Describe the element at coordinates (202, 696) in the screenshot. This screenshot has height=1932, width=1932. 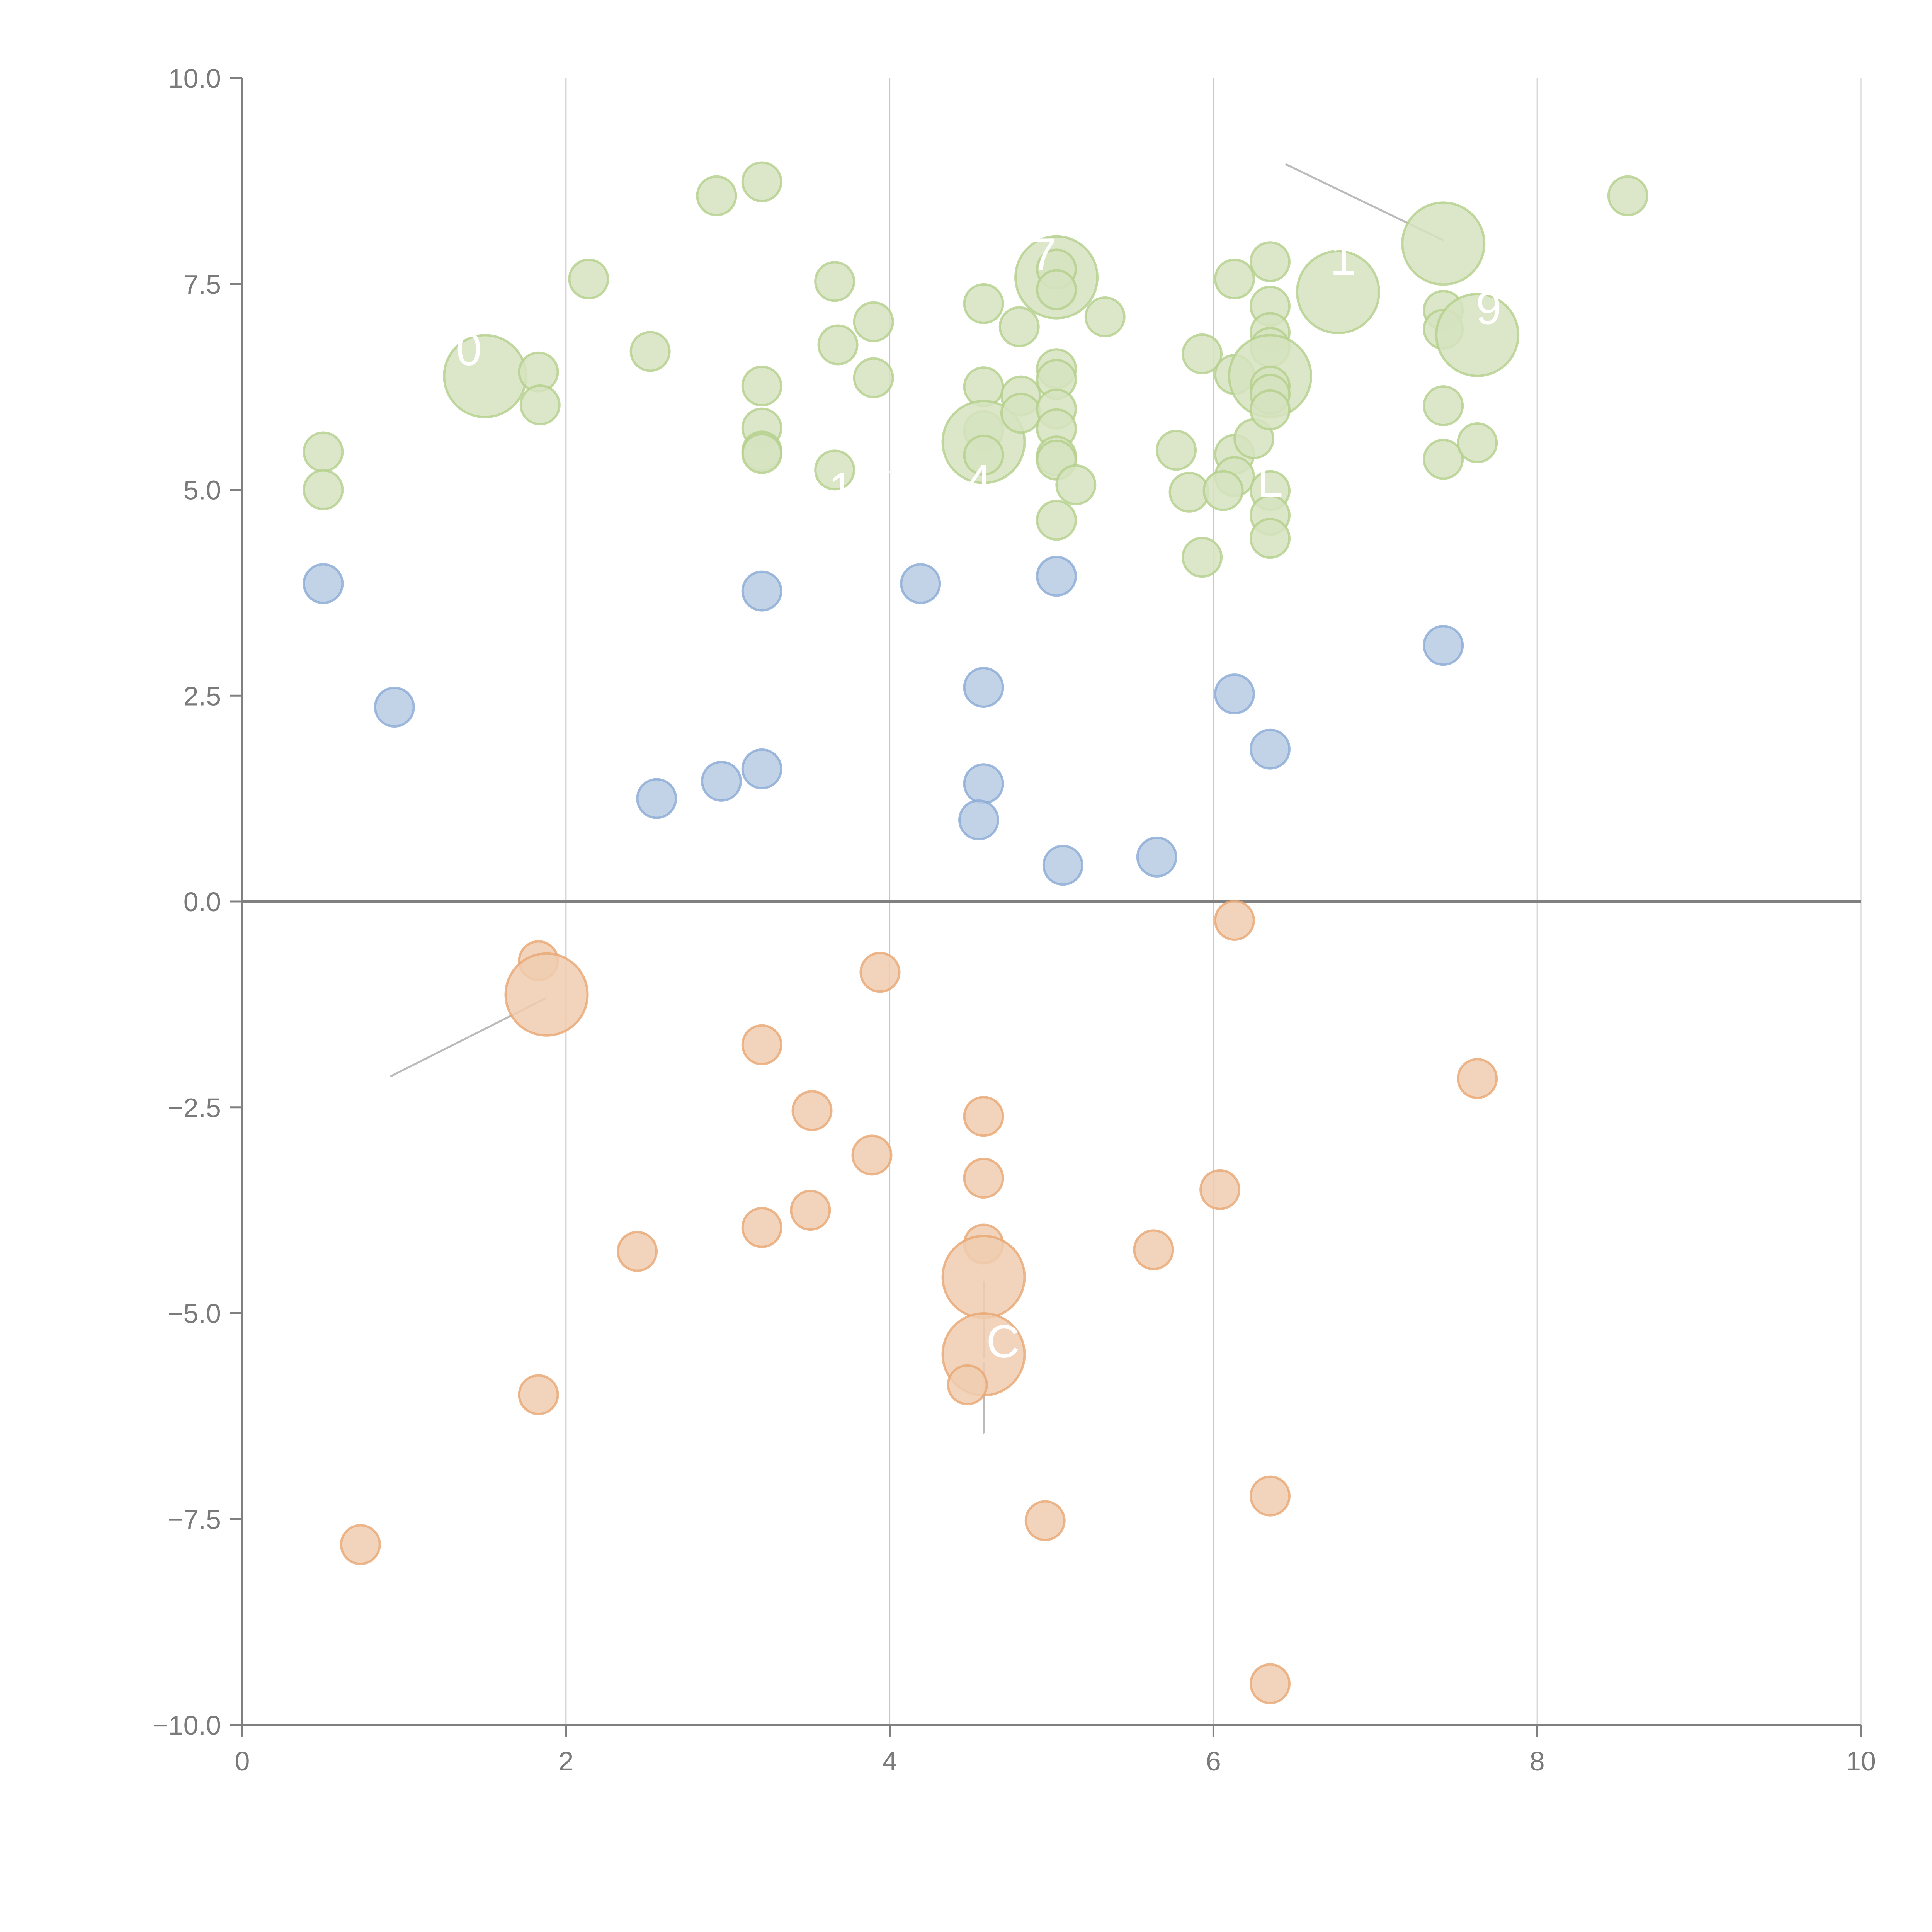
I see `y-tick-label: 2.5` at that location.